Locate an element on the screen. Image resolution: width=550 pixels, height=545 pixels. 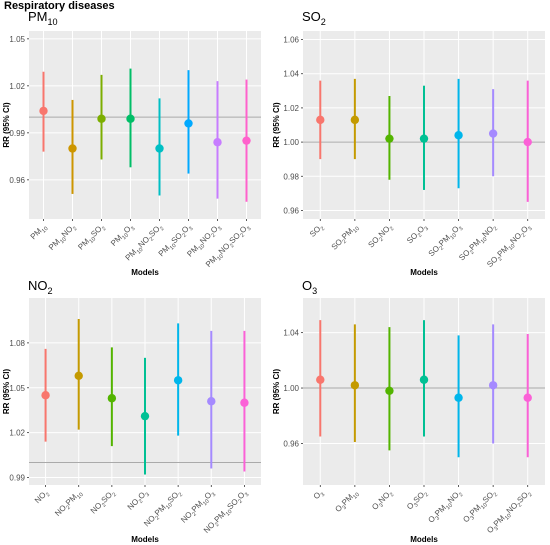
x-tick-label: NO2O3 is located at coordinates (138, 500).